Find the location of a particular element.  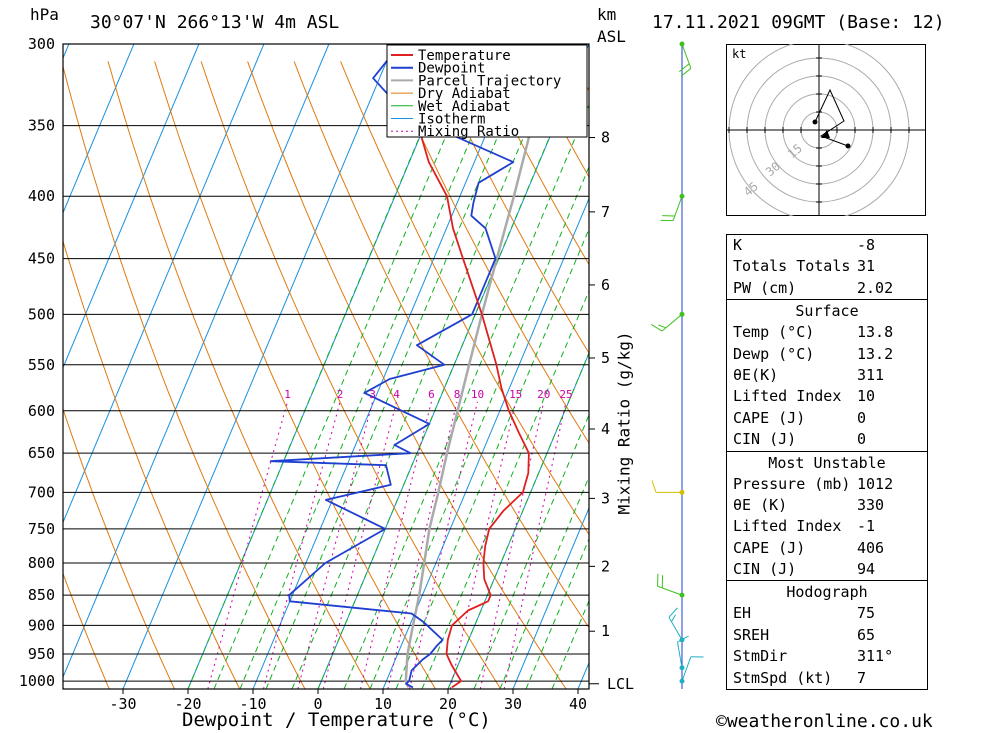

km-tick-label: 2 is located at coordinates (605, 566).